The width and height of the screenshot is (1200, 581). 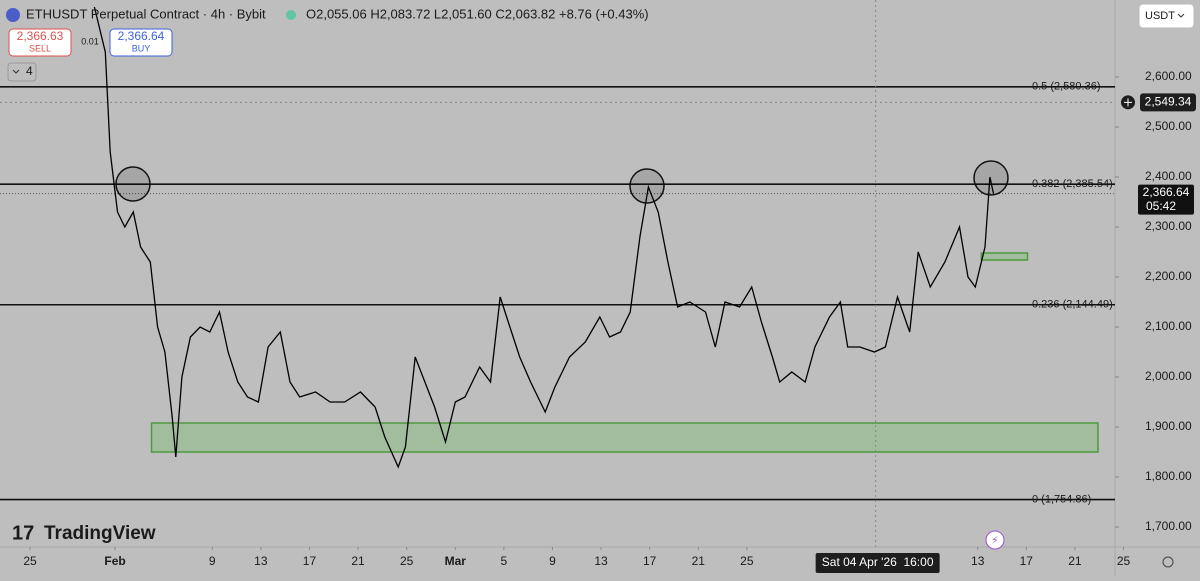 What do you see at coordinates (114, 561) in the screenshot?
I see `x-tick-label: Feb` at bounding box center [114, 561].